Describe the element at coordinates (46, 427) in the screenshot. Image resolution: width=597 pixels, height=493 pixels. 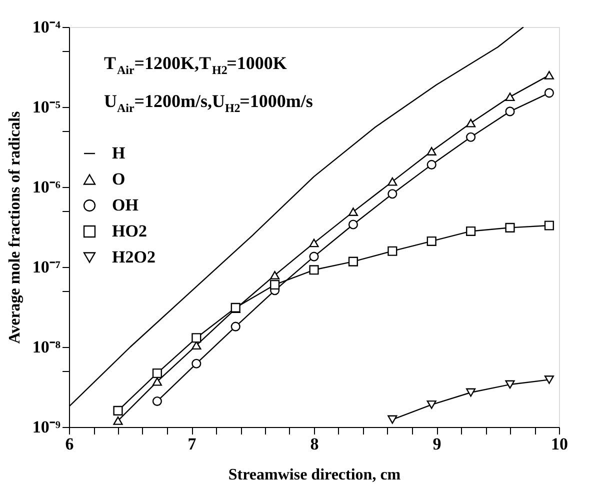
I see `y-tick-label: 10⁻⁹` at that location.